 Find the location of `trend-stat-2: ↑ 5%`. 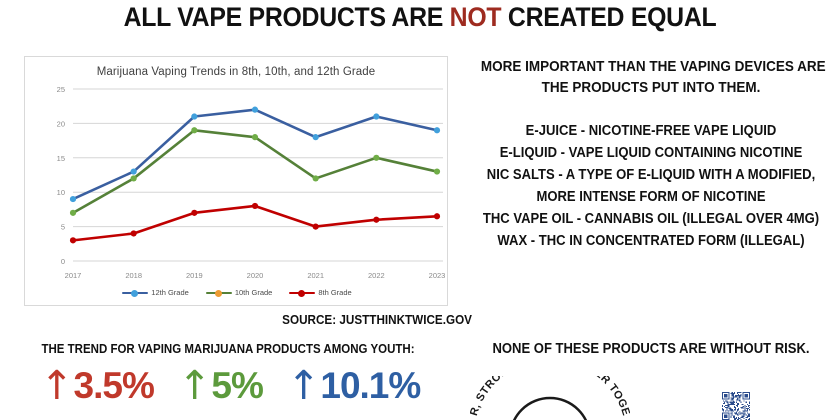

trend-stat-2: ↑ 5% is located at coordinates (220, 386).